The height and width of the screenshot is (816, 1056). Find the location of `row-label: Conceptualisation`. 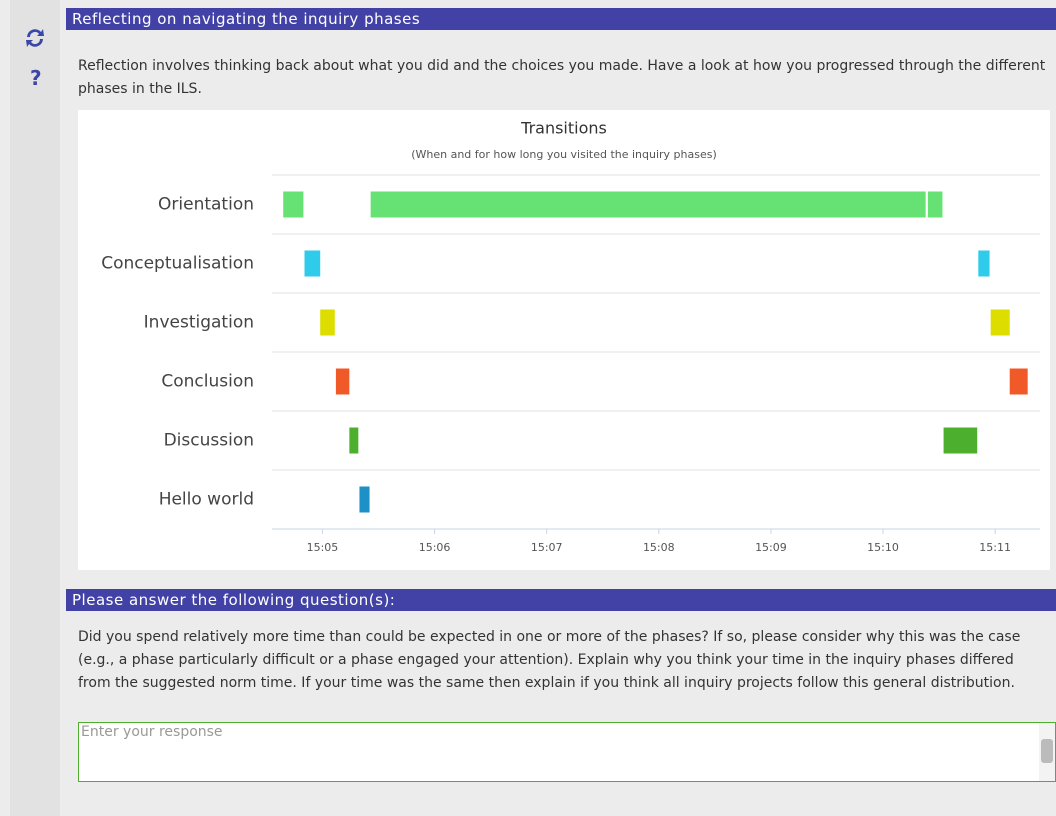

row-label: Conceptualisation is located at coordinates (177, 264).